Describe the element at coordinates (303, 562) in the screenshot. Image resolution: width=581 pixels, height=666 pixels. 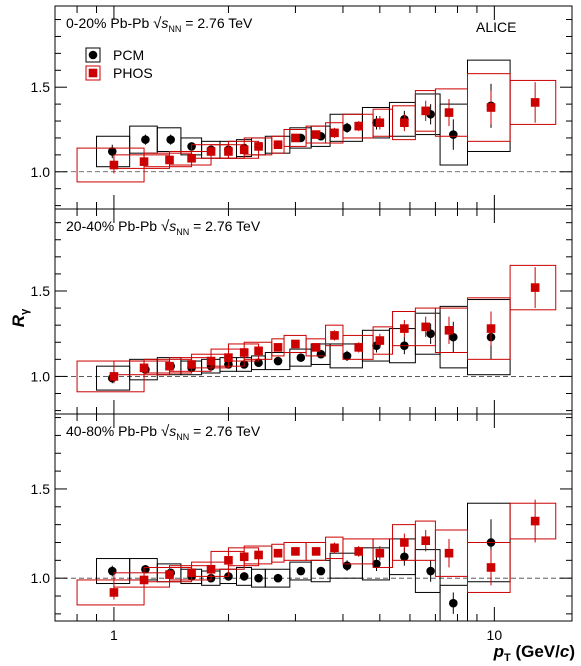
I see `series-PCM` at that location.